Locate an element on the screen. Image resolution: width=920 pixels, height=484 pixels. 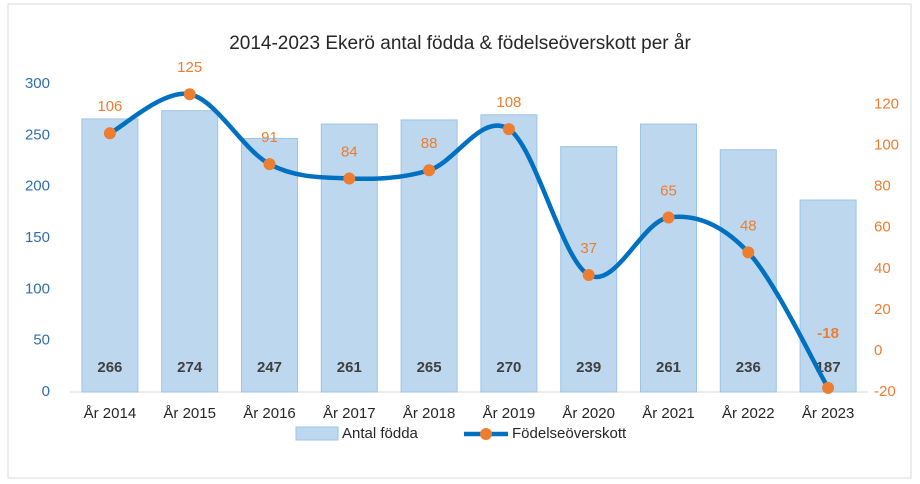
x-tick-label: År 2022 is located at coordinates (748, 413).